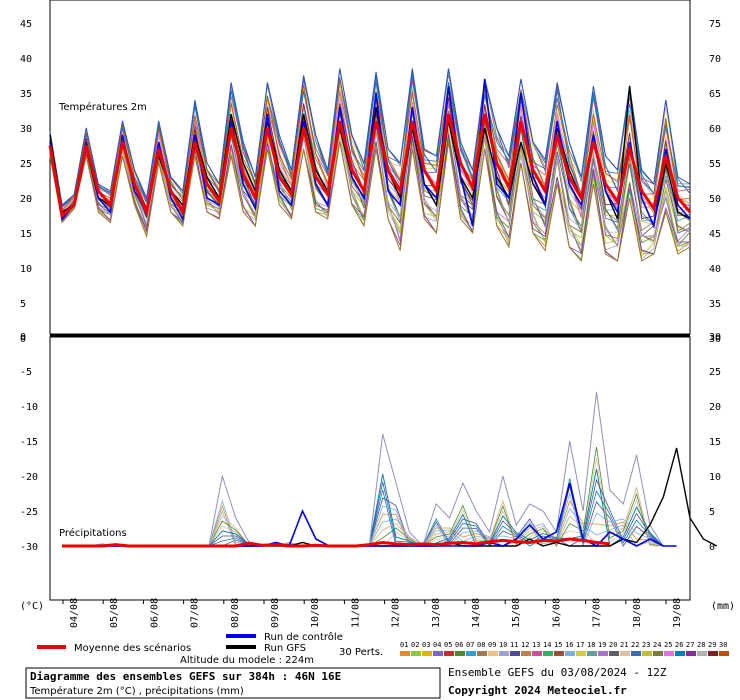 The height and width of the screenshot is (700, 740). What do you see at coordinates (569, 645) in the screenshot?
I see `legend-pert-number: 16` at bounding box center [569, 645].